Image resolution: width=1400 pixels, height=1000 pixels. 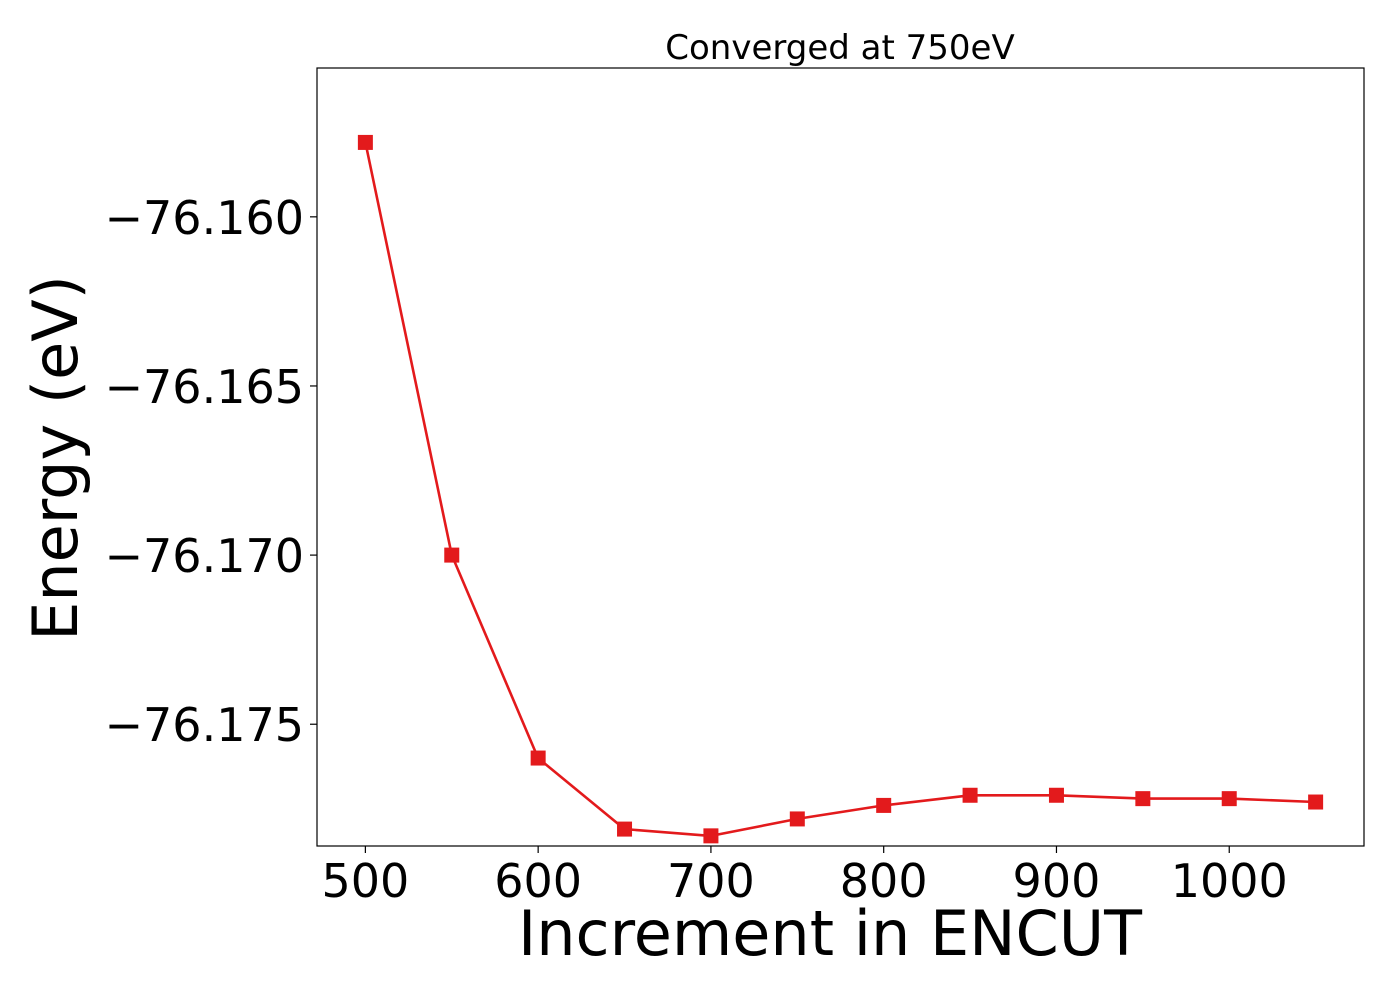 I want to click on y-tick-label: −76.175, so click(x=205, y=725).